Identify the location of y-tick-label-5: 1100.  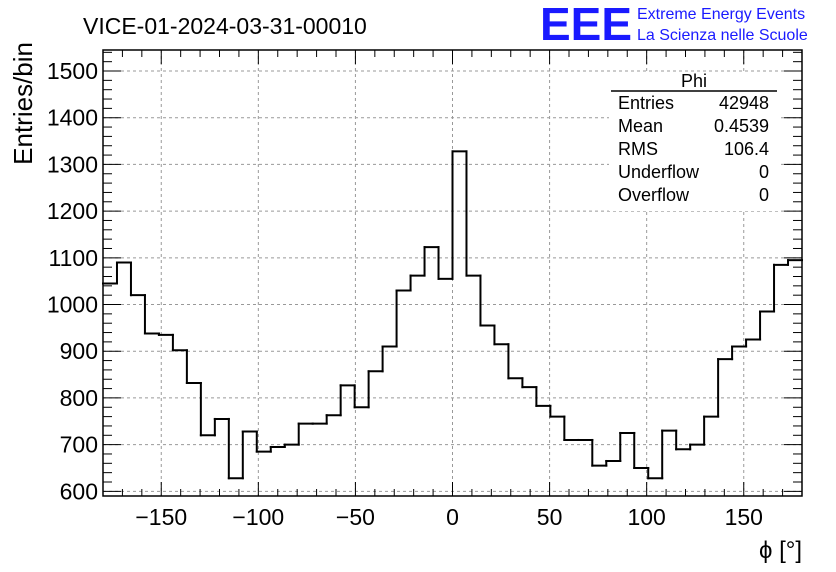
(73, 258).